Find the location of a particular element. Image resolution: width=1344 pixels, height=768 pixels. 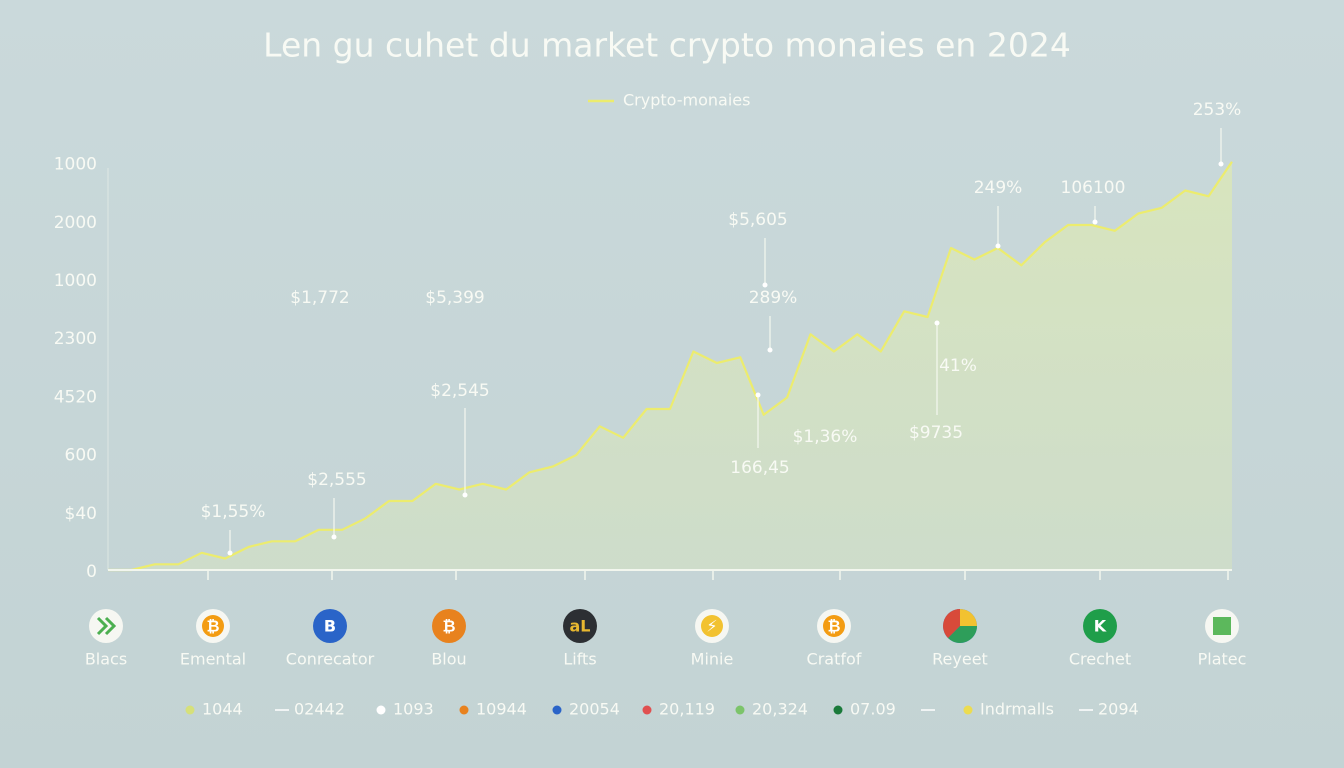

legend-label: Crypto-monaies is located at coordinates (686, 100).